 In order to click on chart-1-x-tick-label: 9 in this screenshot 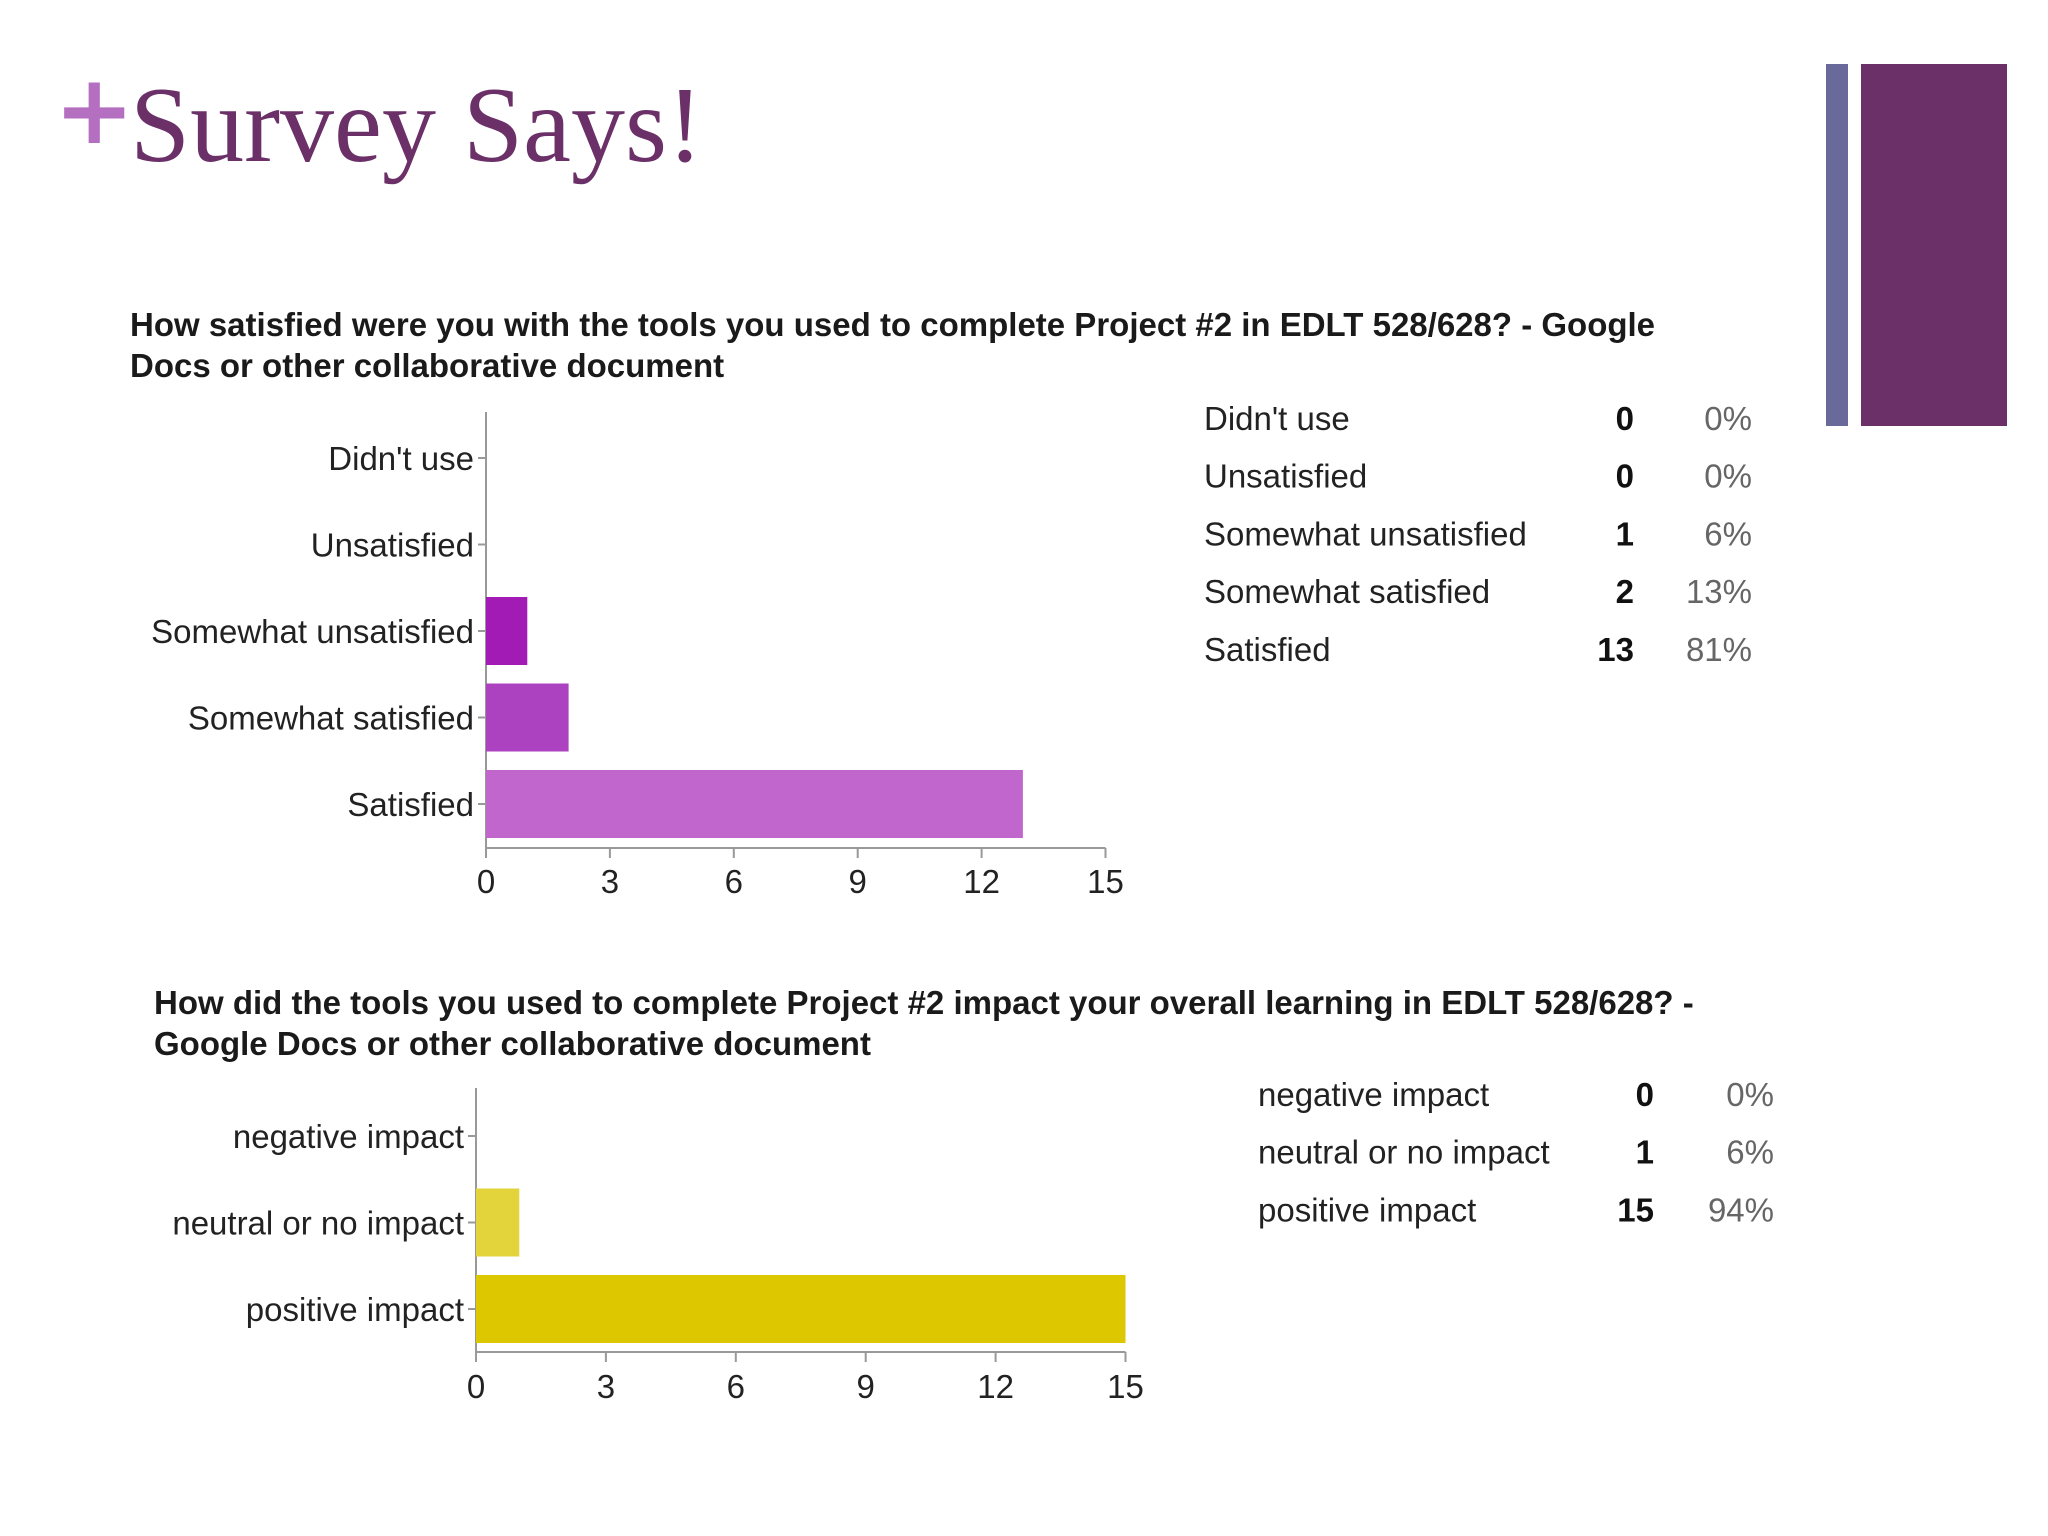, I will do `click(858, 881)`.